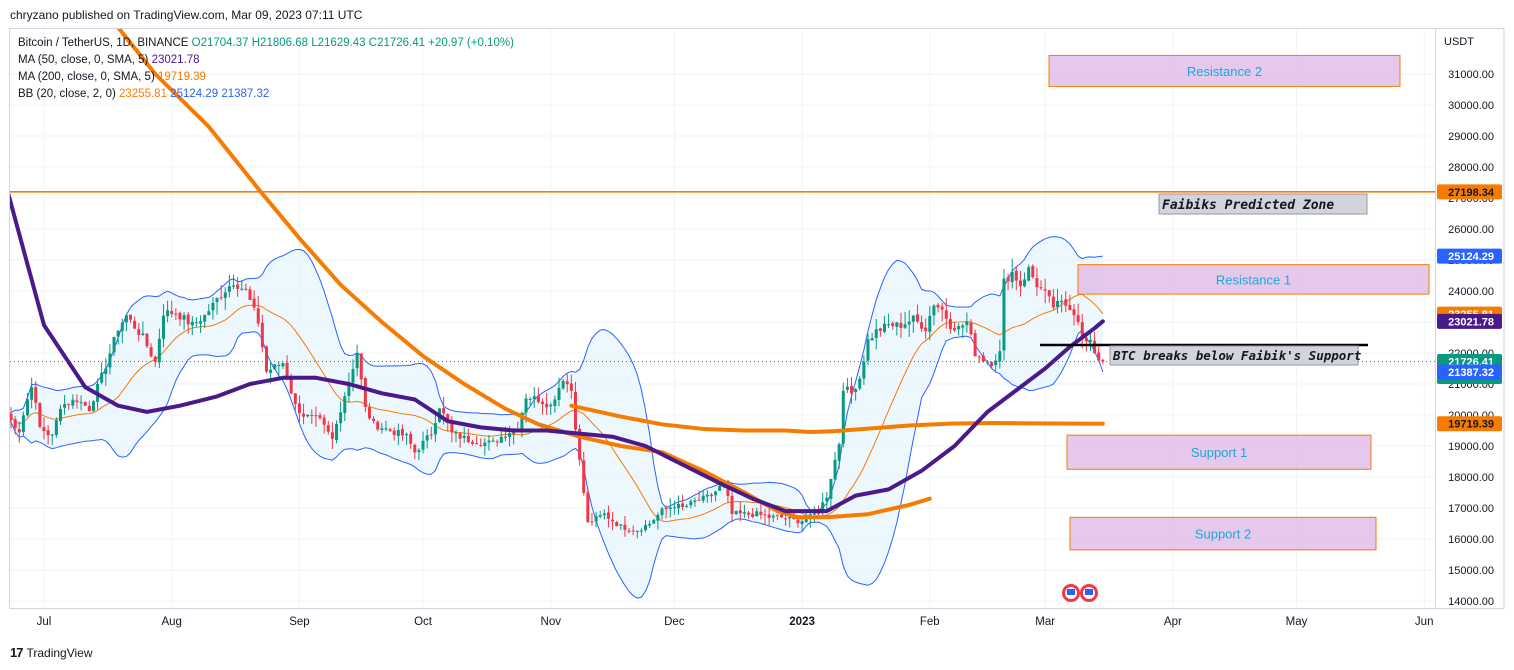 This screenshot has height=670, width=1514. I want to click on price-label-19719-39-bg, so click(1469, 424).